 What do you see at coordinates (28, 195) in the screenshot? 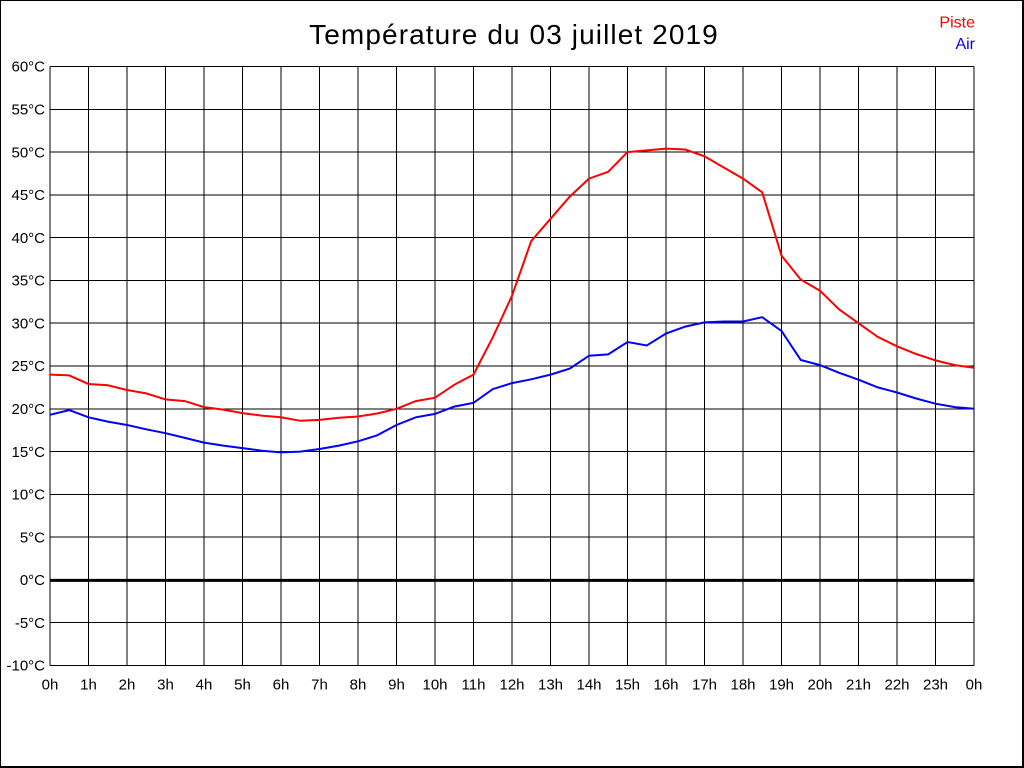
I see `svg-text: 45°C` at bounding box center [28, 195].